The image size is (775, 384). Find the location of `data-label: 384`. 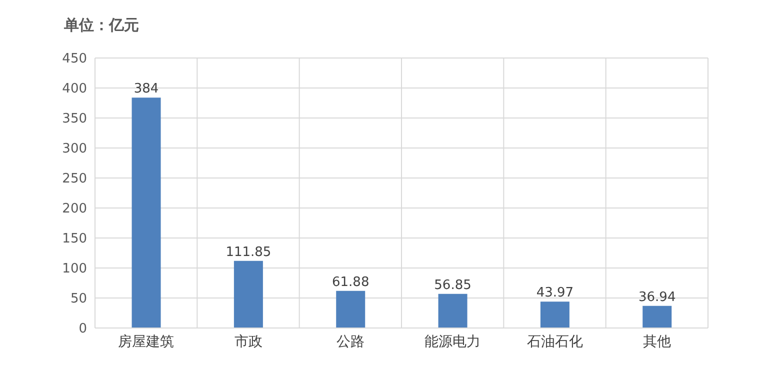

data-label: 384 is located at coordinates (146, 89).